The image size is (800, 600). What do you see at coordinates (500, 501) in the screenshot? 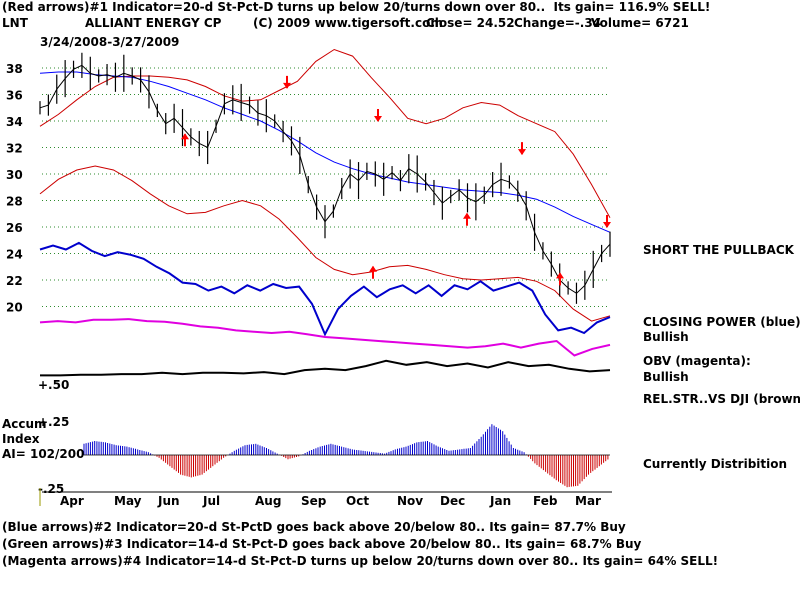
I see `x-tick-jan: Jan` at bounding box center [500, 501].